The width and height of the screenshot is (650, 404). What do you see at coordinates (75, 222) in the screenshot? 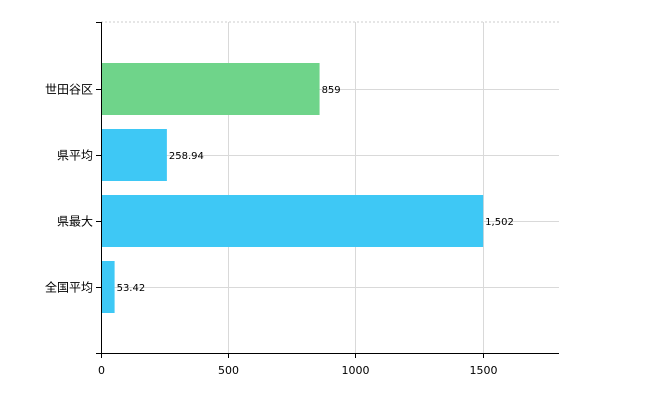
I see `category-label-3: 県最大` at bounding box center [75, 222].